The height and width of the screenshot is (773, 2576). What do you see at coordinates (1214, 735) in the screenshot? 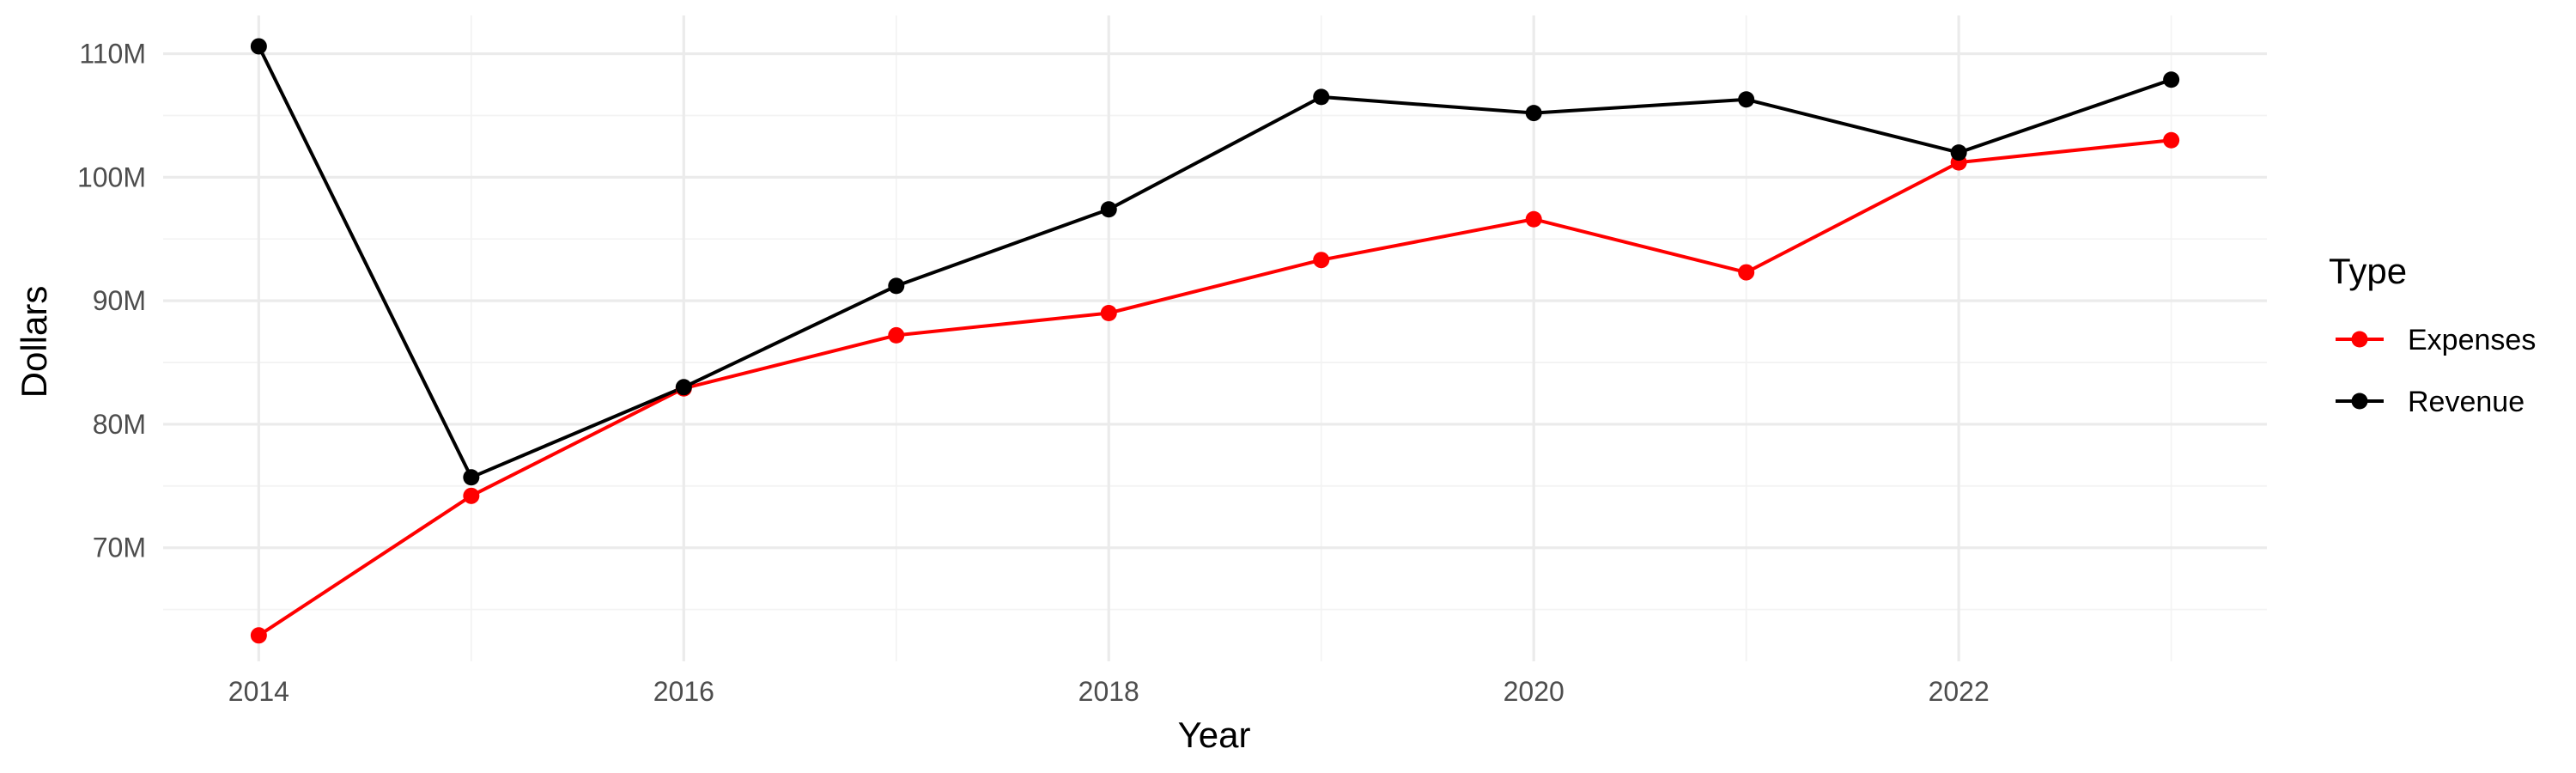
I see `x-axis-title: Year` at bounding box center [1214, 735].